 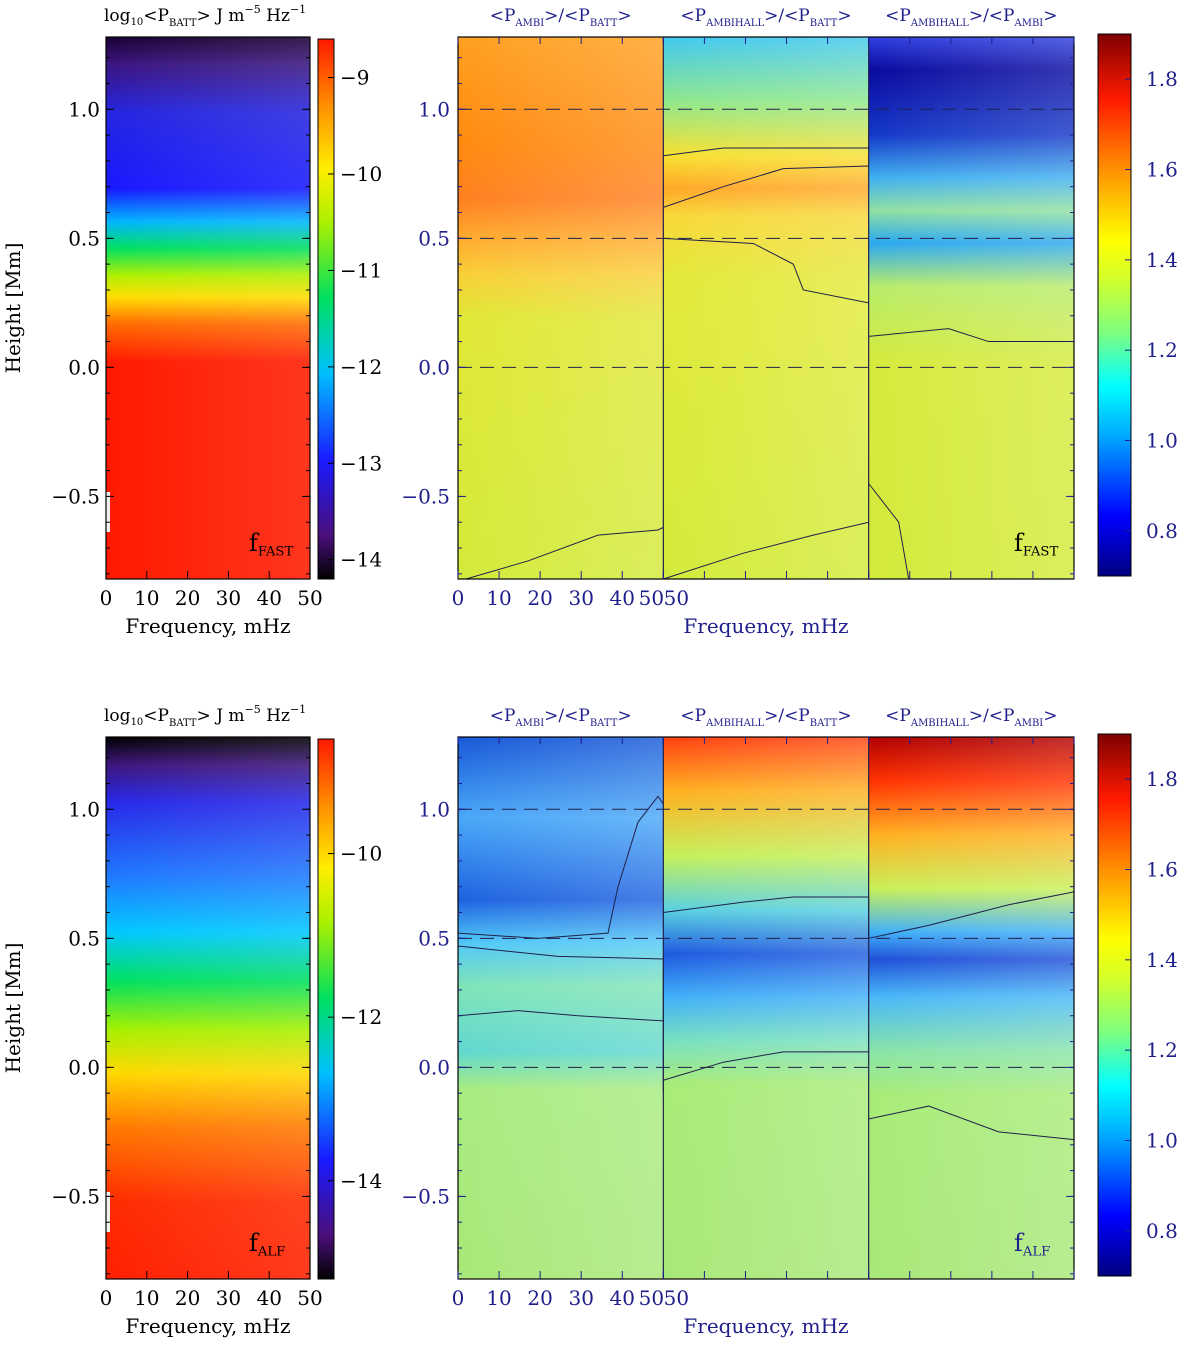 What do you see at coordinates (268, 1298) in the screenshot?
I see `x-tick-label: 40` at bounding box center [268, 1298].